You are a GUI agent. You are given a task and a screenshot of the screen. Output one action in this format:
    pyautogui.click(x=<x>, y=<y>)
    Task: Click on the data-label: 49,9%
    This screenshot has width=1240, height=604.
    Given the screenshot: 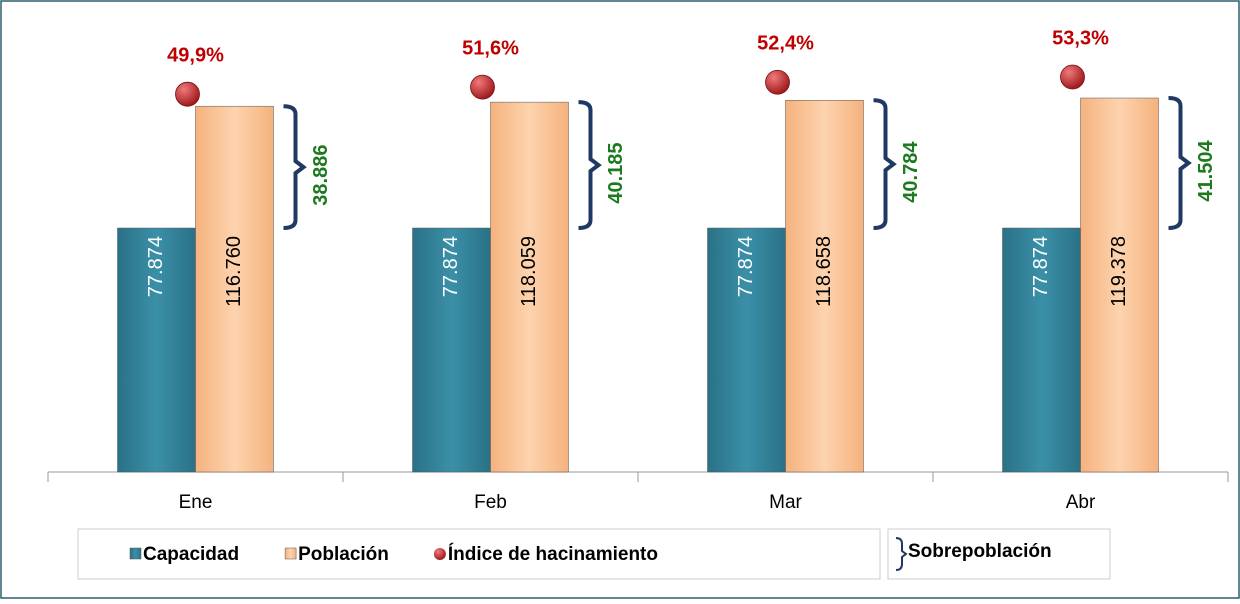 What is the action you would take?
    pyautogui.click(x=195, y=55)
    